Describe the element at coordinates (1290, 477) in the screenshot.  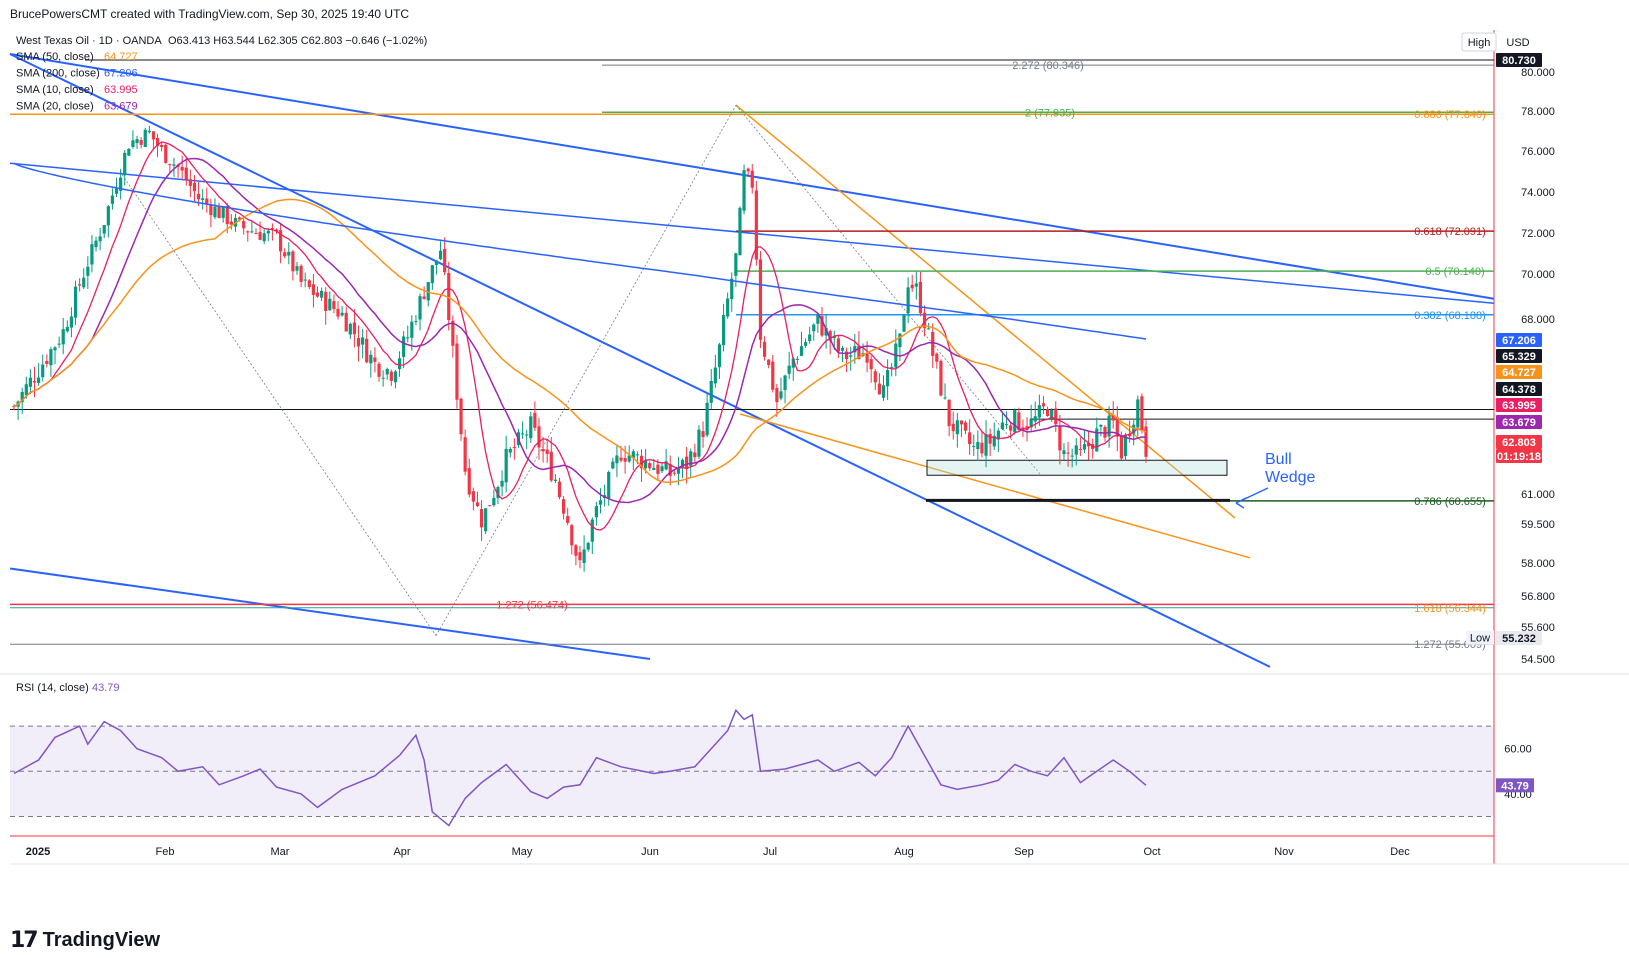
I see `annotation-wedge: Wedge` at that location.